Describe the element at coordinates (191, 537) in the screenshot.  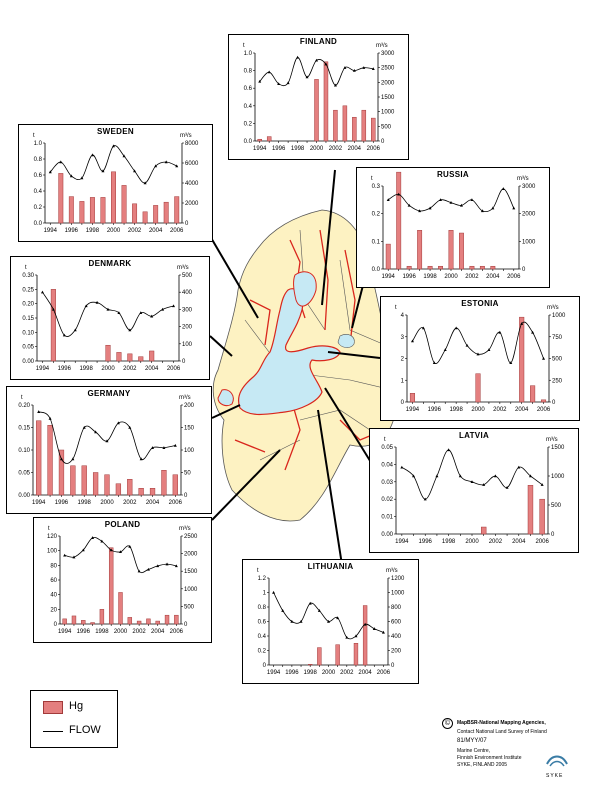
I see `y2-tick-label: 2500` at that location.